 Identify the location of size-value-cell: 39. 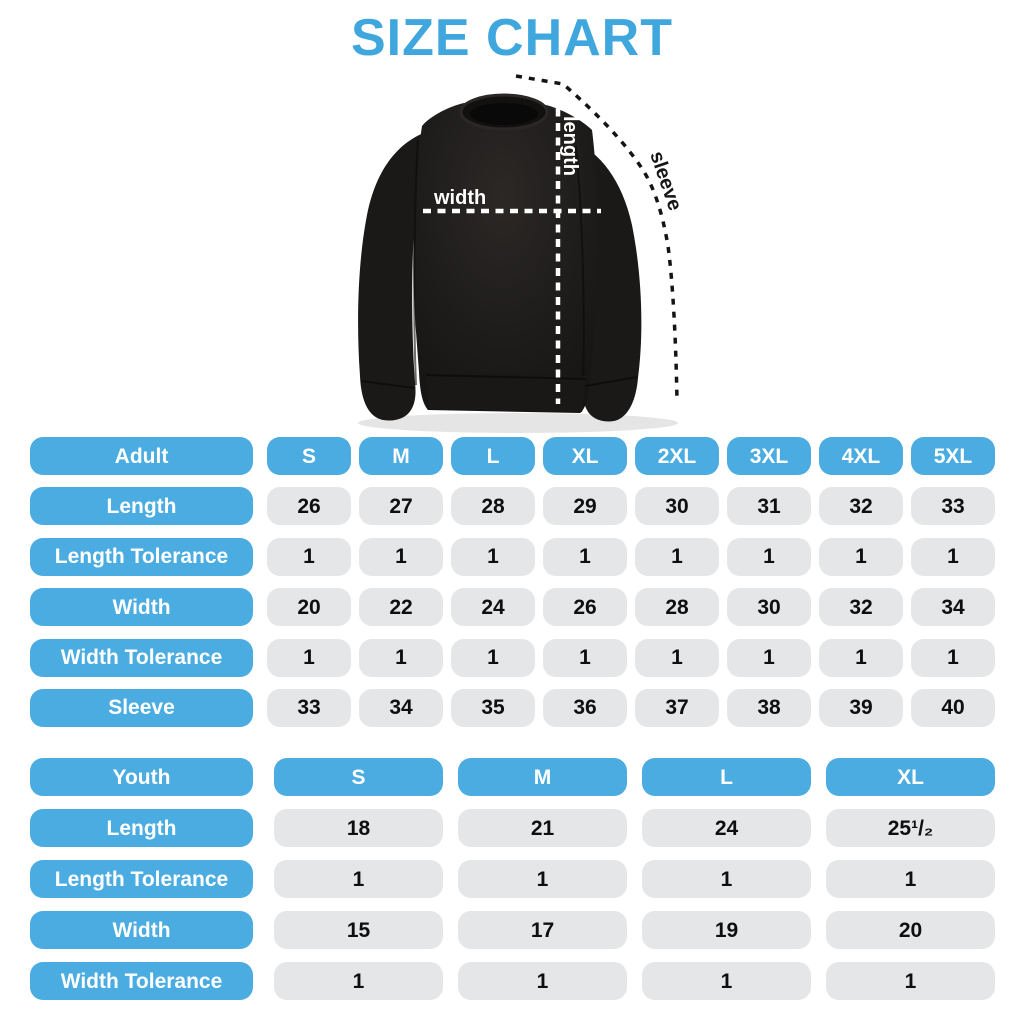
(861, 707).